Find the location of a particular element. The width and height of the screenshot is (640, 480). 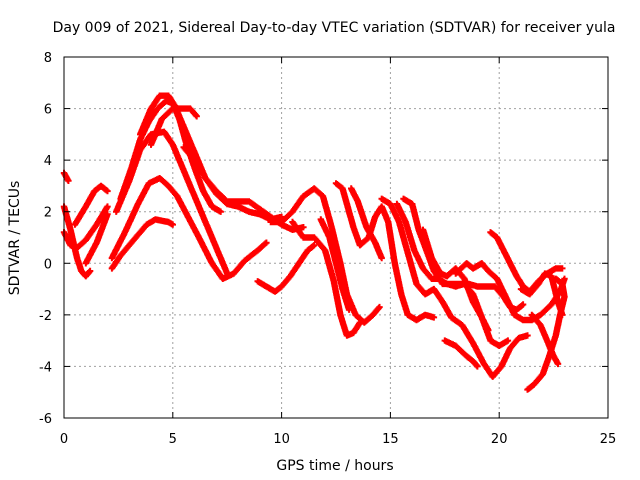

x-tick-label-4: 20 is located at coordinates (499, 439).